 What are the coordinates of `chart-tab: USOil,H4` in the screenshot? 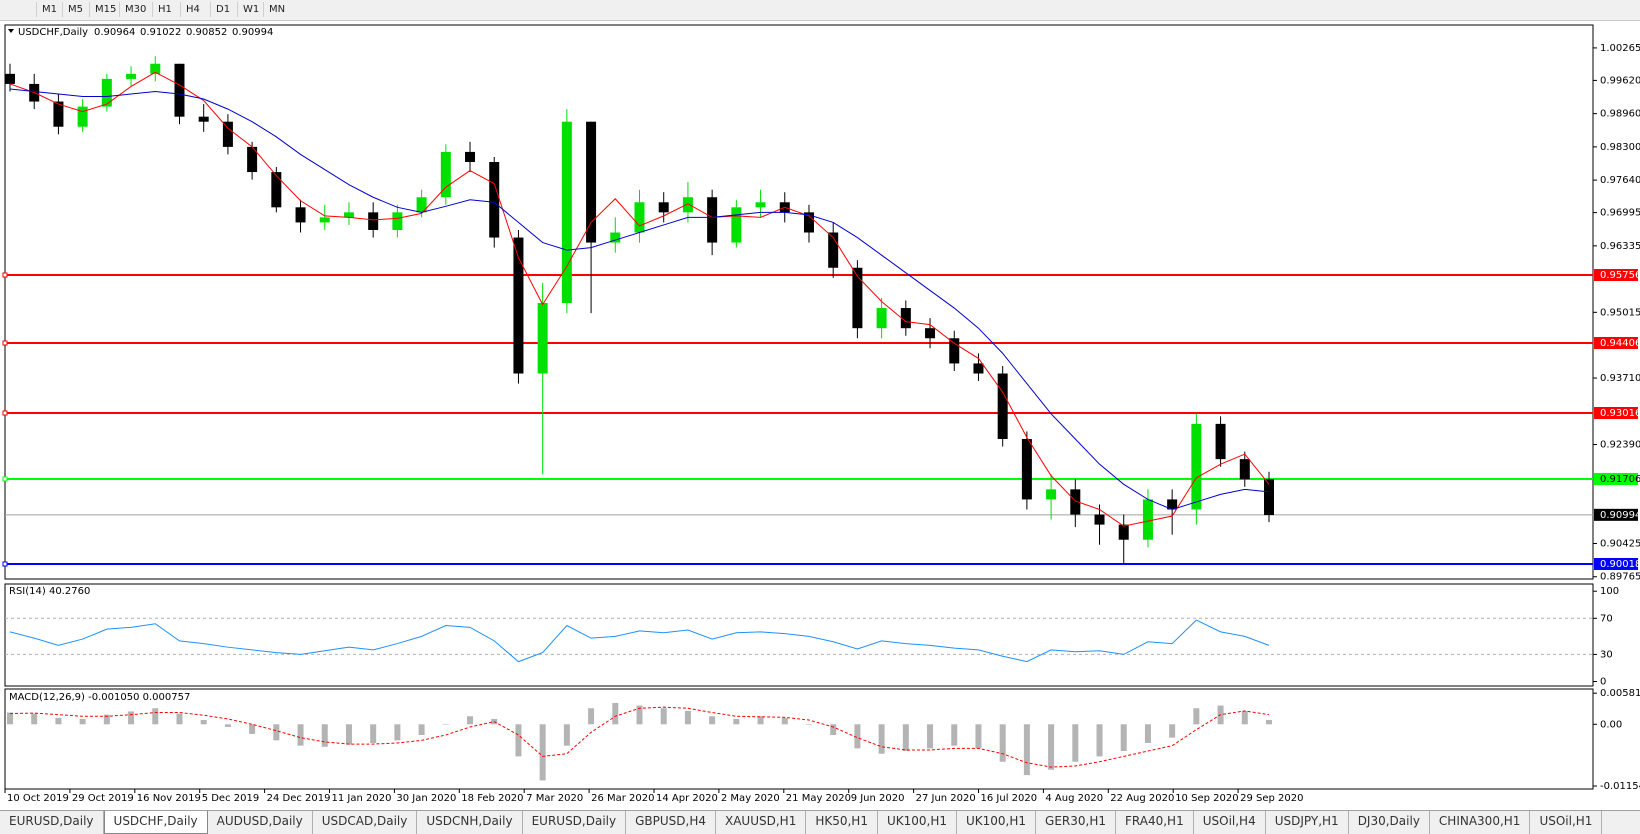 It's located at (1230, 822).